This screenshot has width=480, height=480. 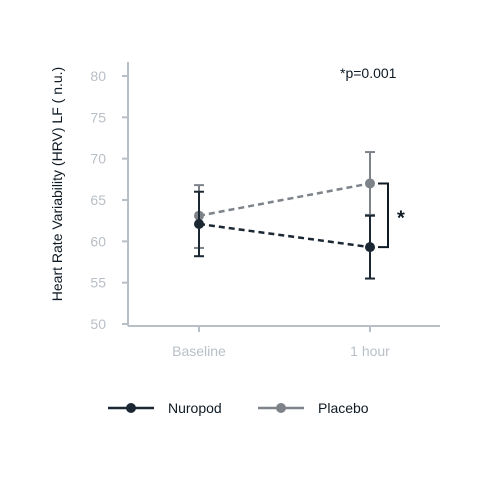 What do you see at coordinates (109, 200) in the screenshot?
I see `y-axis-ticks: 50 55 60 65 70 75 80` at bounding box center [109, 200].